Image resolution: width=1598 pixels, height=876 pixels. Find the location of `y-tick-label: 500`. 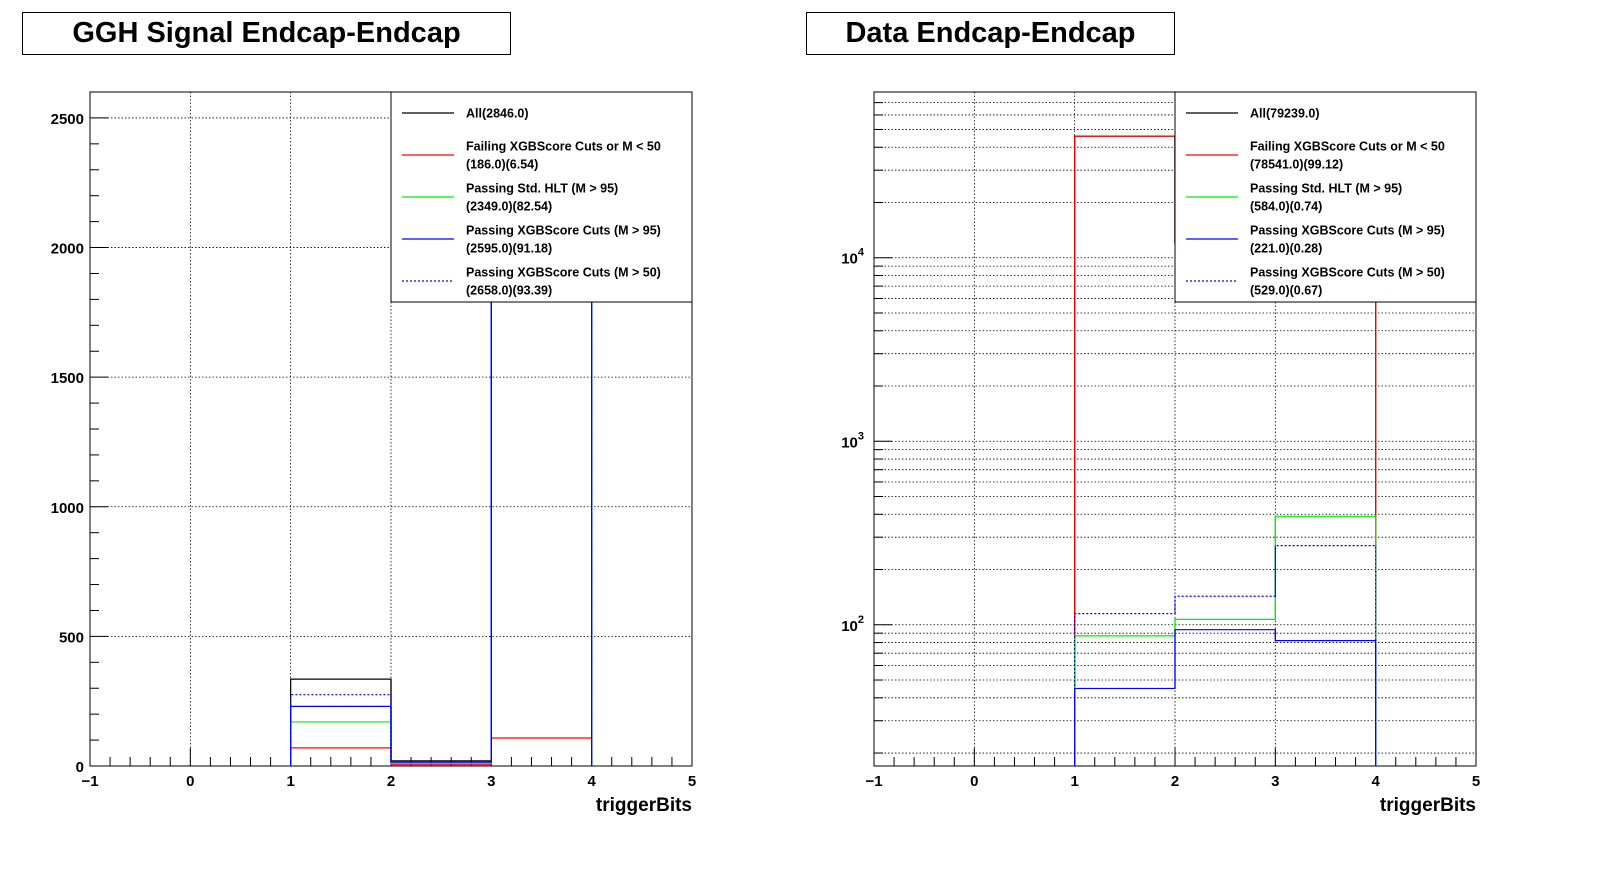

y-tick-label: 500 is located at coordinates (71, 637).